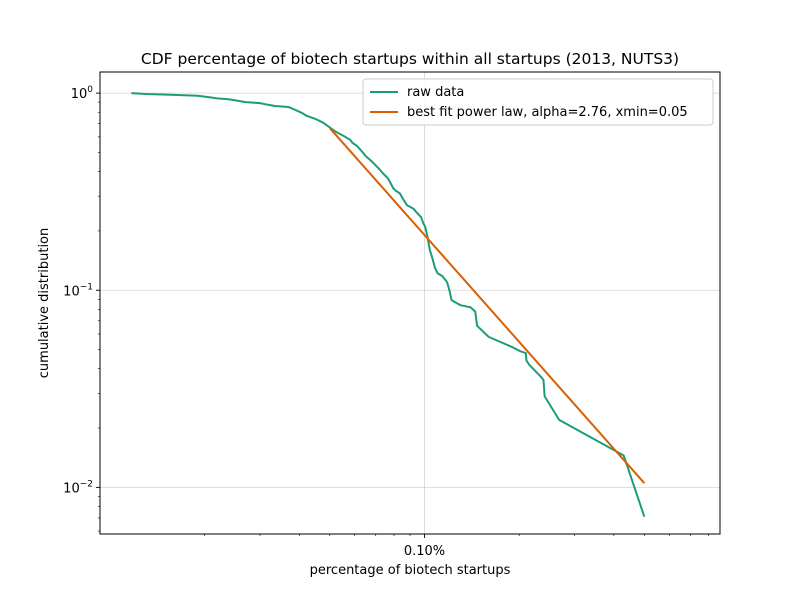  Describe the element at coordinates (435, 92) in the screenshot. I see `legend-label-raw-data: raw data` at that location.